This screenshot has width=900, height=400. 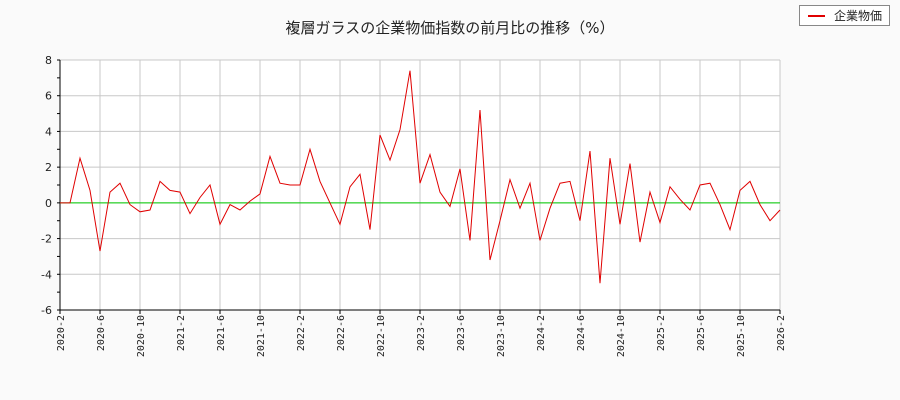 What do you see at coordinates (46, 239) in the screenshot?
I see `y-tick-label: -2` at bounding box center [46, 239].